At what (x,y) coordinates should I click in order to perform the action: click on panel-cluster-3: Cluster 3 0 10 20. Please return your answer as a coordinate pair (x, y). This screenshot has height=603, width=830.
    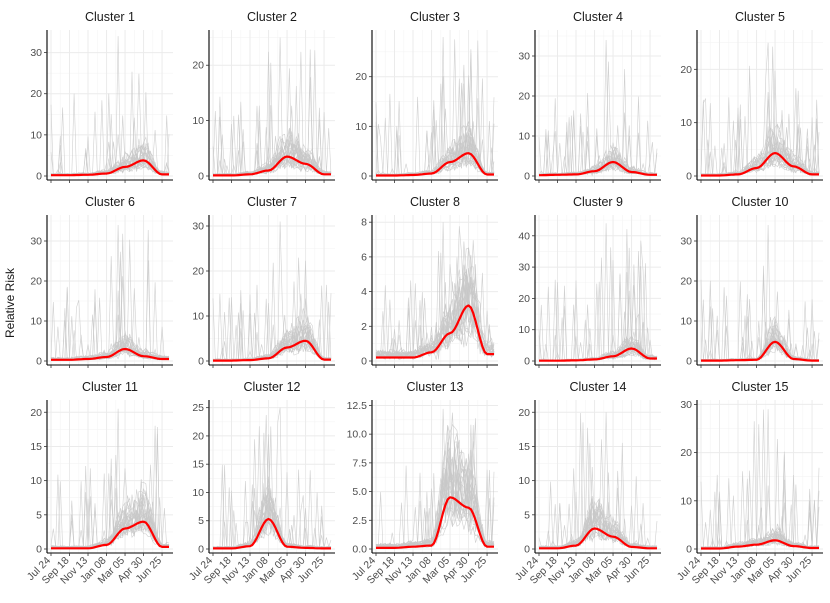
    Looking at the image, I should click on (426, 96).